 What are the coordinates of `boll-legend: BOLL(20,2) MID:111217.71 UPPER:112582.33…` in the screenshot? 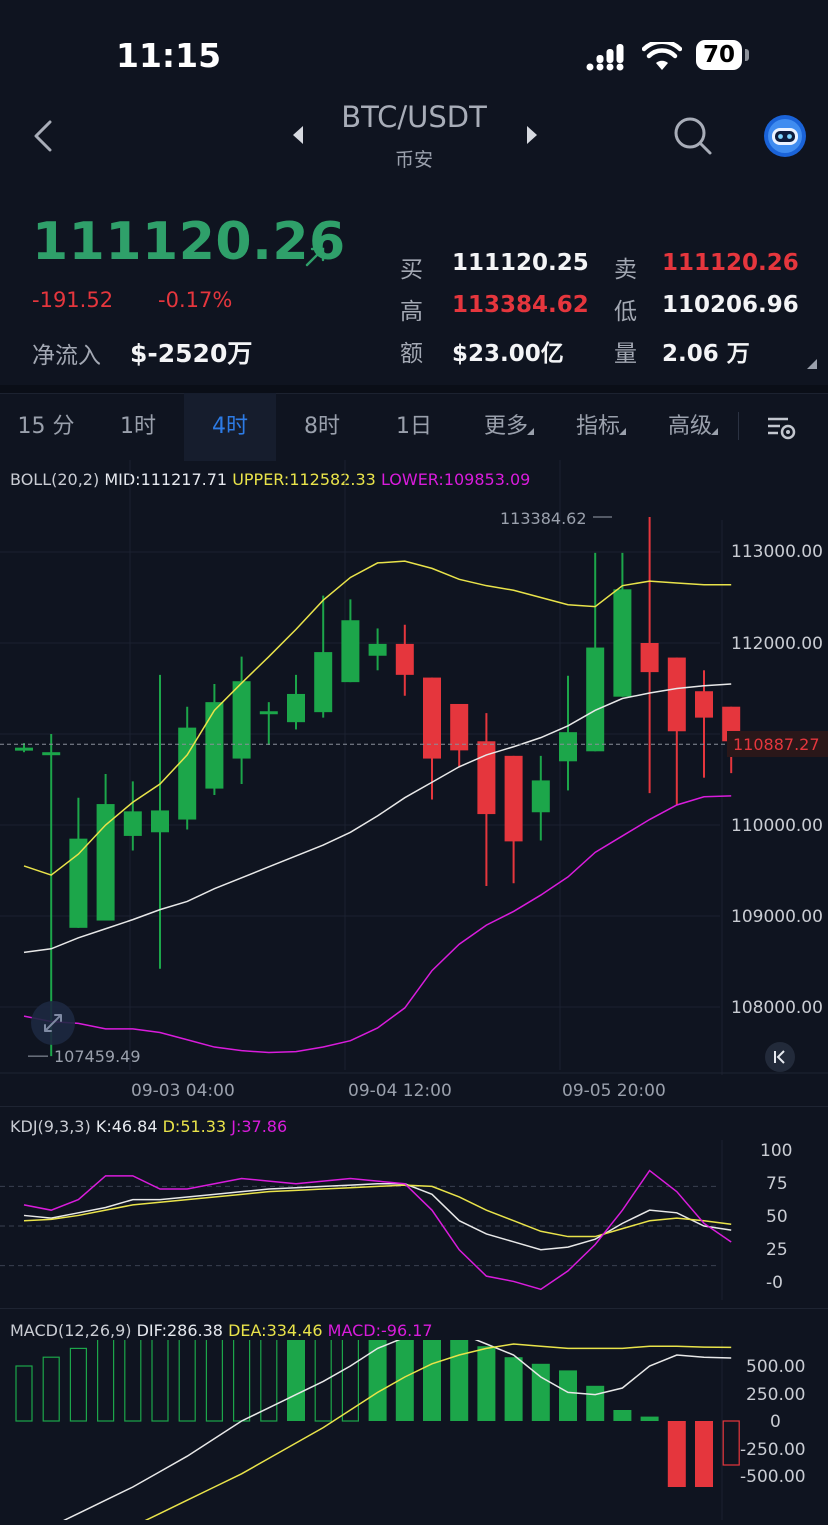 It's located at (270, 479).